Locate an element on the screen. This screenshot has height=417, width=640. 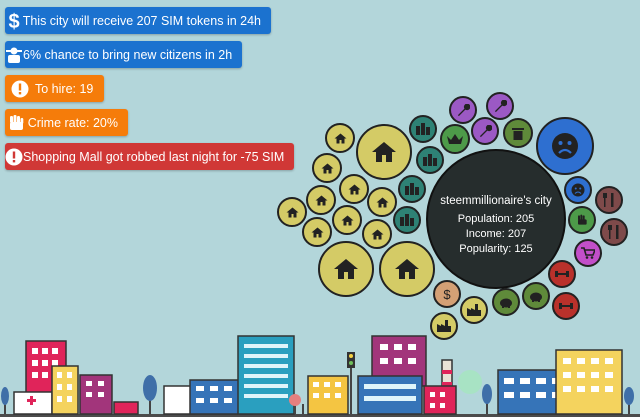
crown-icon is located at coordinates (455, 139).